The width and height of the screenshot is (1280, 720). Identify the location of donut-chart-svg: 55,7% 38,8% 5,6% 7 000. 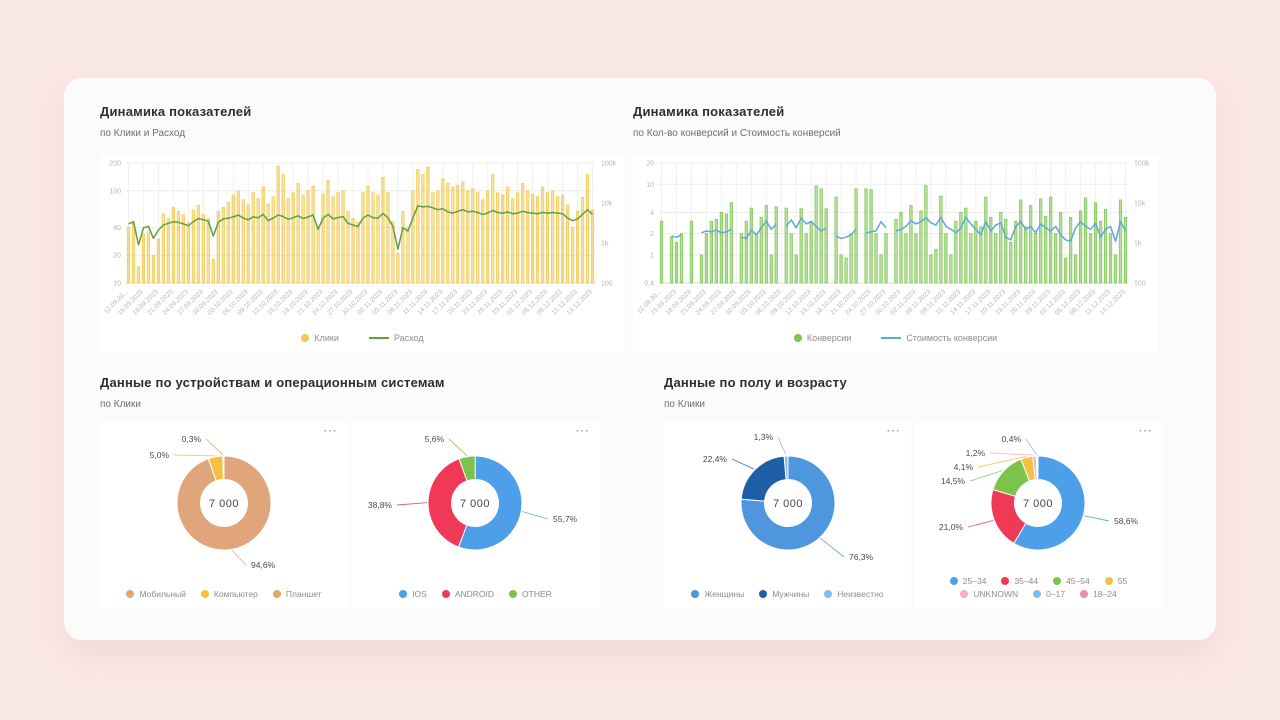
(473, 492).